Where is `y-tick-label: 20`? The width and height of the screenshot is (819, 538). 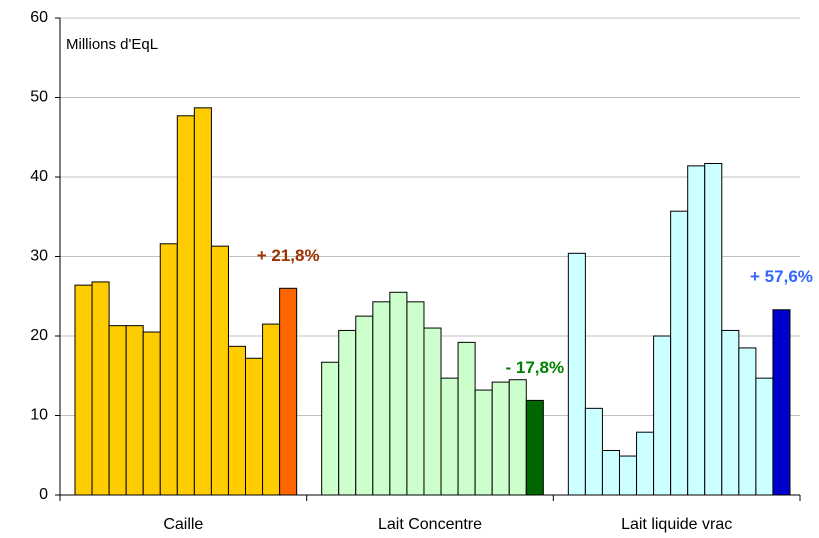 y-tick-label: 20 is located at coordinates (39, 335).